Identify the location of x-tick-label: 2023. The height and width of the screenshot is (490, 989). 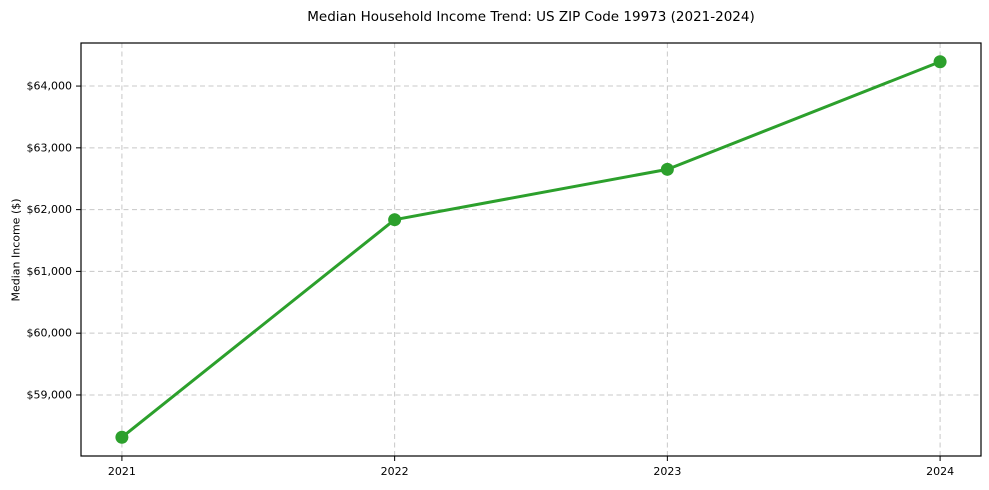
(667, 471).